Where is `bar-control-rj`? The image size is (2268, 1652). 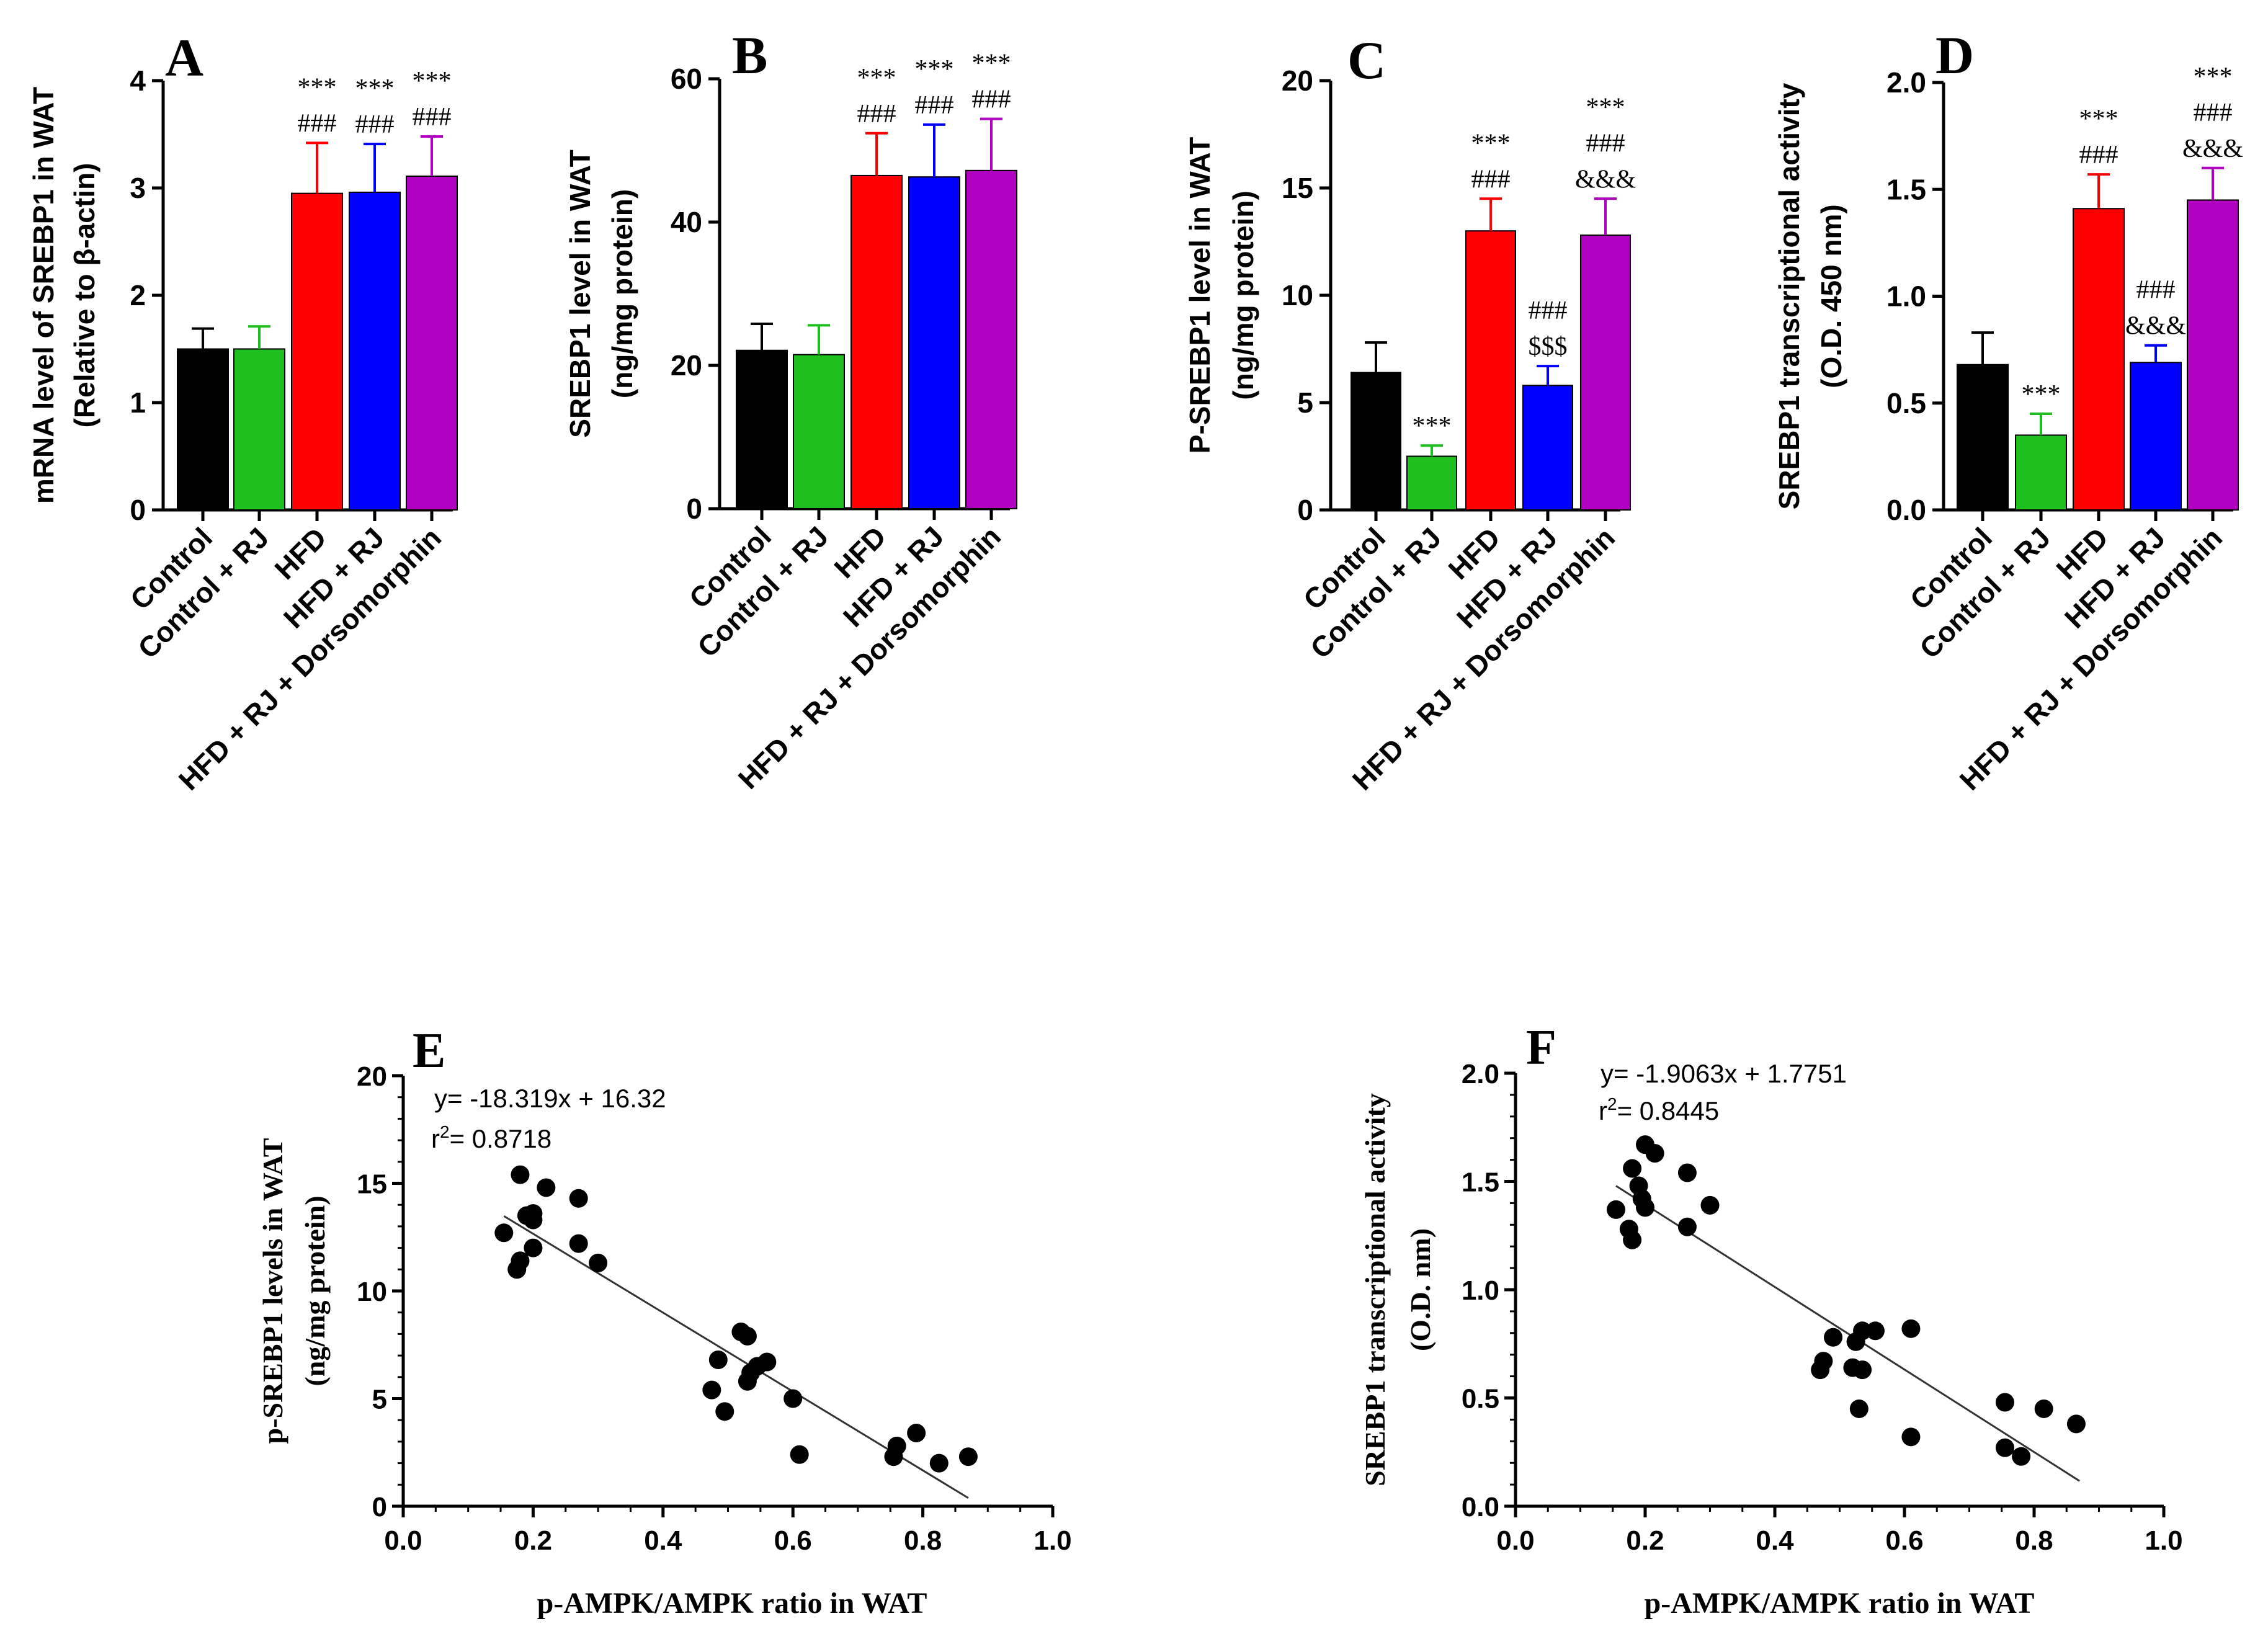
bar-control-rj is located at coordinates (1431, 483).